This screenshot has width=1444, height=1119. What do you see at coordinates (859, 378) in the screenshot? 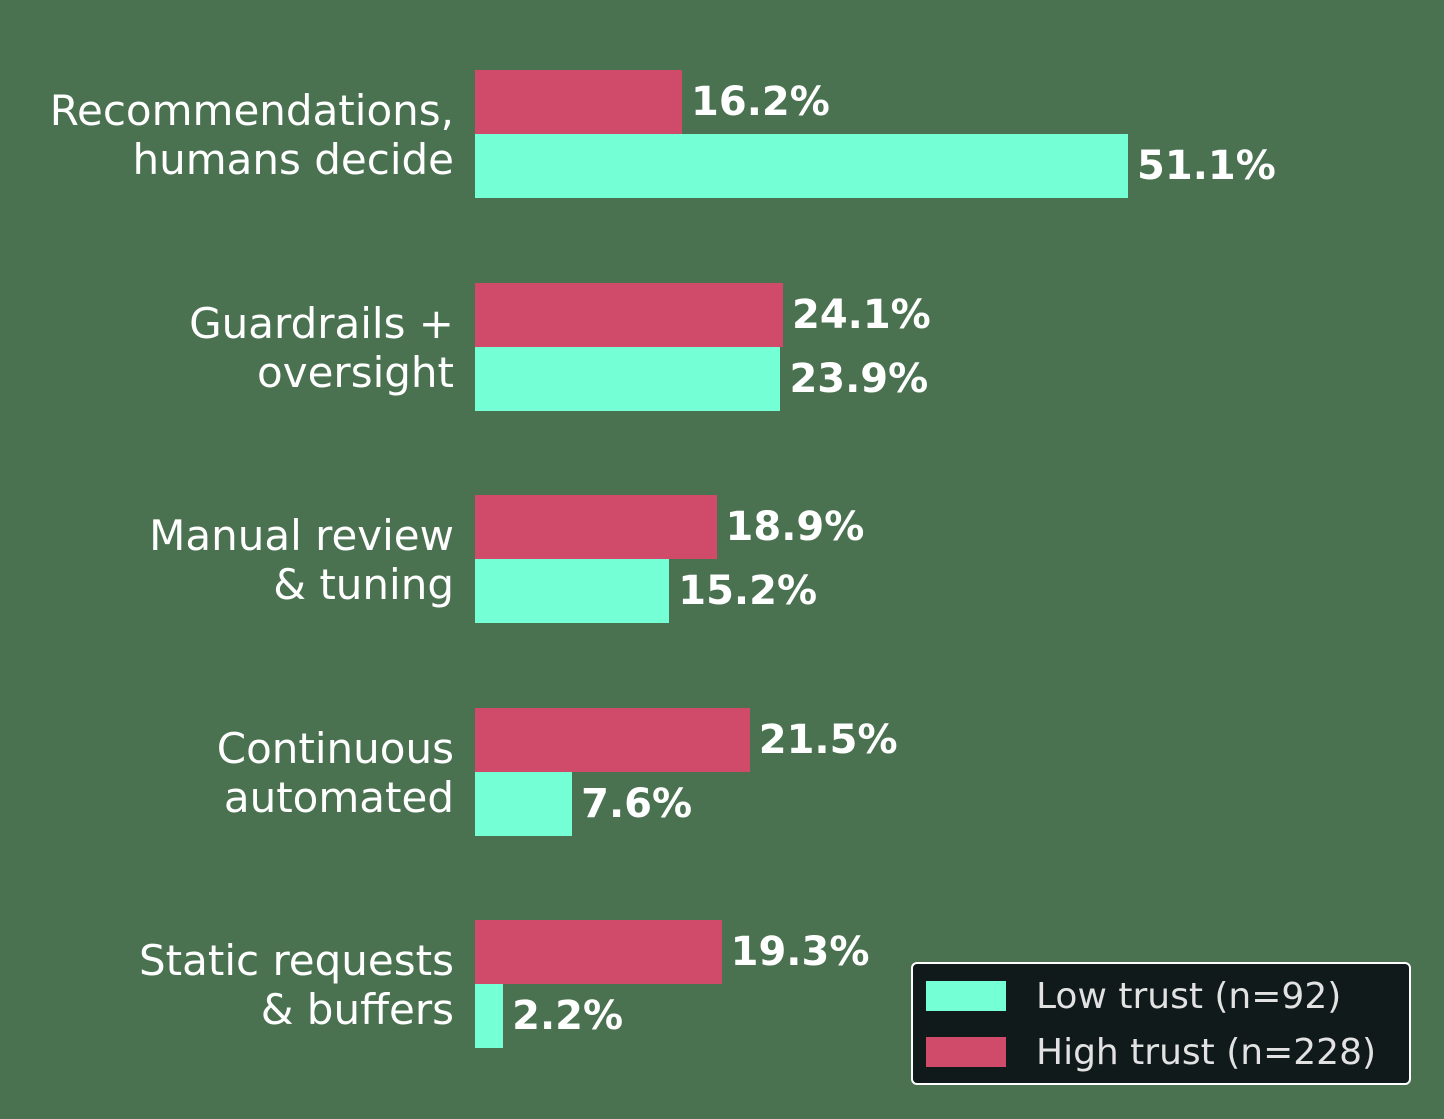
I see `value-label-low-trust: 23.9%` at bounding box center [859, 378].